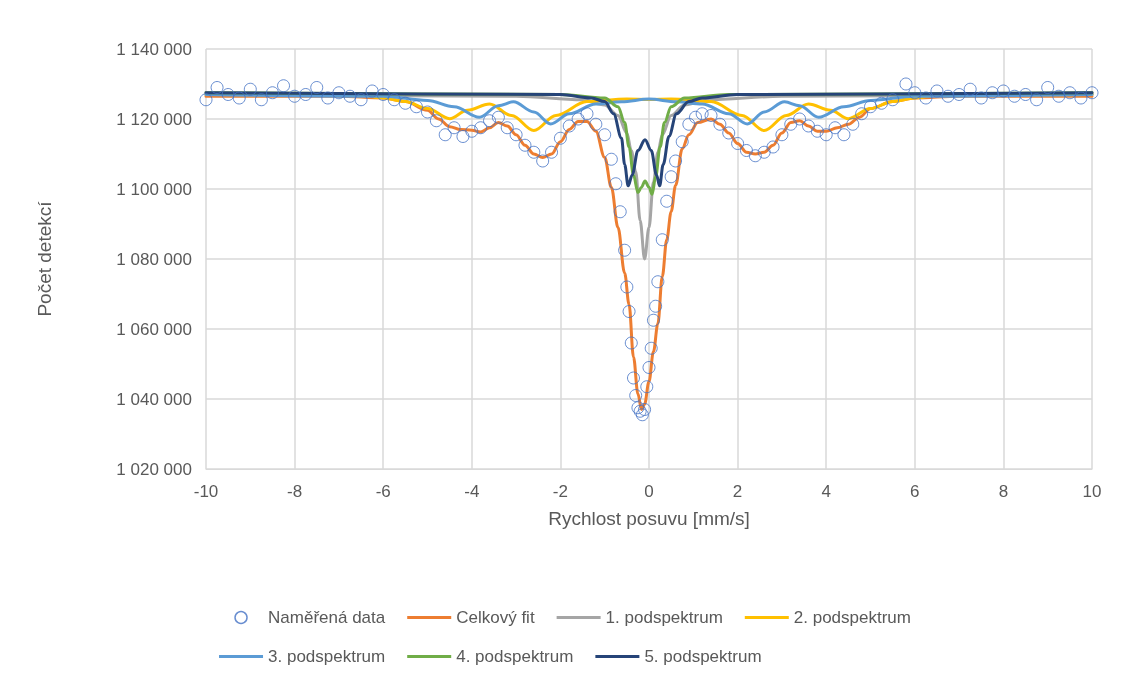  I want to click on x-tick-label: 8, so click(1003, 491).